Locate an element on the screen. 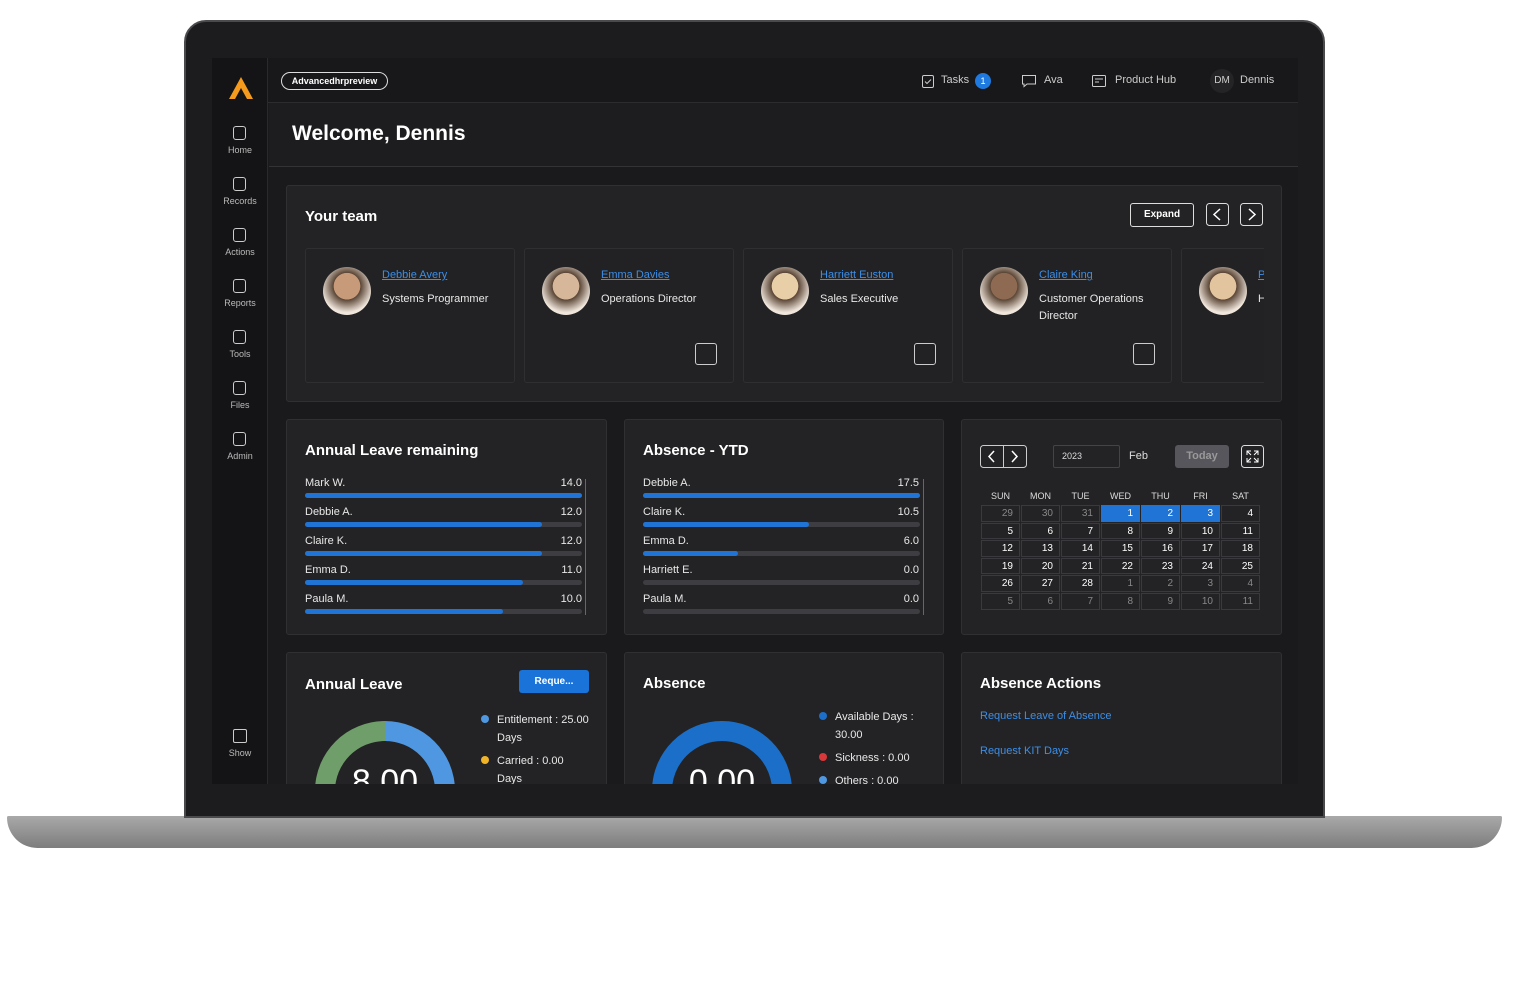 Image resolution: width=1538 pixels, height=992 pixels. calendar-day: 31 is located at coordinates (1080, 513).